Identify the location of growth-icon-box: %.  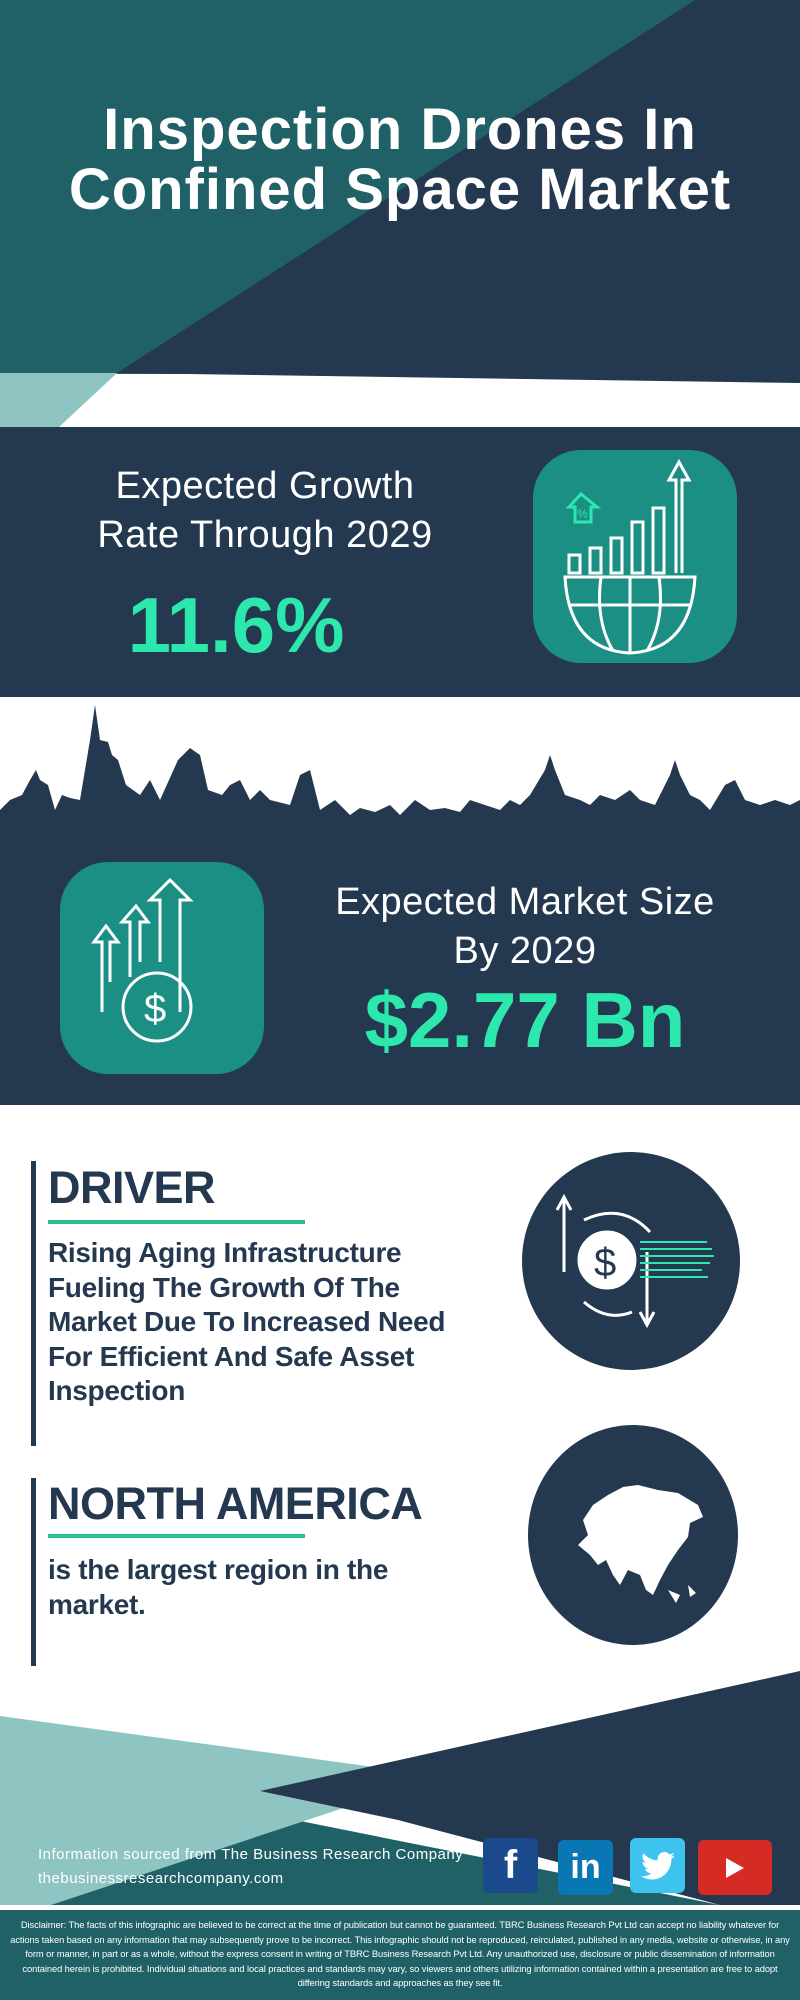
(635, 556).